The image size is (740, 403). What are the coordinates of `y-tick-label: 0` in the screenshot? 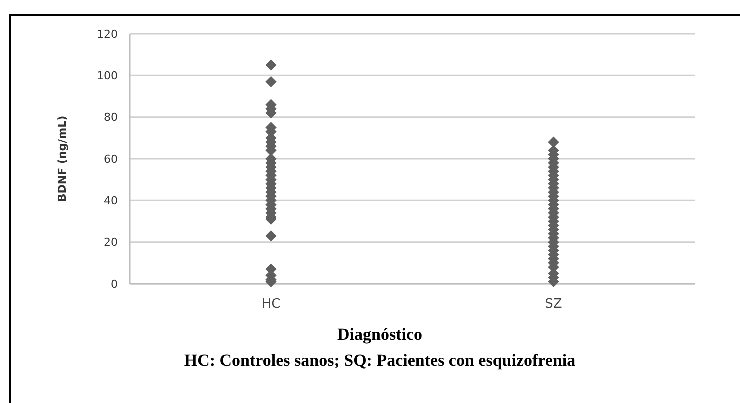 It's located at (114, 284).